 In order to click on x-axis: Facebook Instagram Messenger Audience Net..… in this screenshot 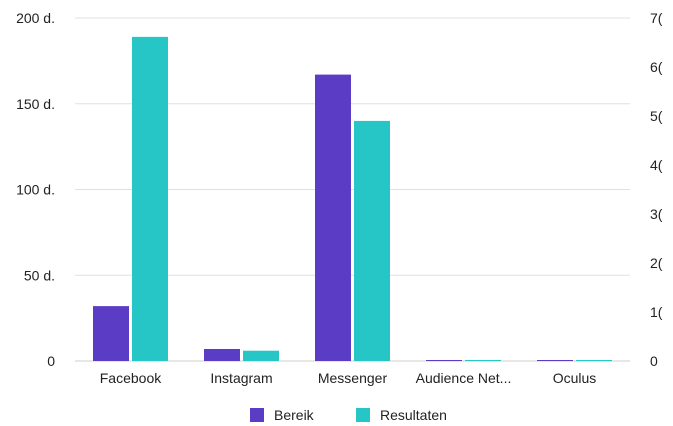, I will do `click(348, 378)`.